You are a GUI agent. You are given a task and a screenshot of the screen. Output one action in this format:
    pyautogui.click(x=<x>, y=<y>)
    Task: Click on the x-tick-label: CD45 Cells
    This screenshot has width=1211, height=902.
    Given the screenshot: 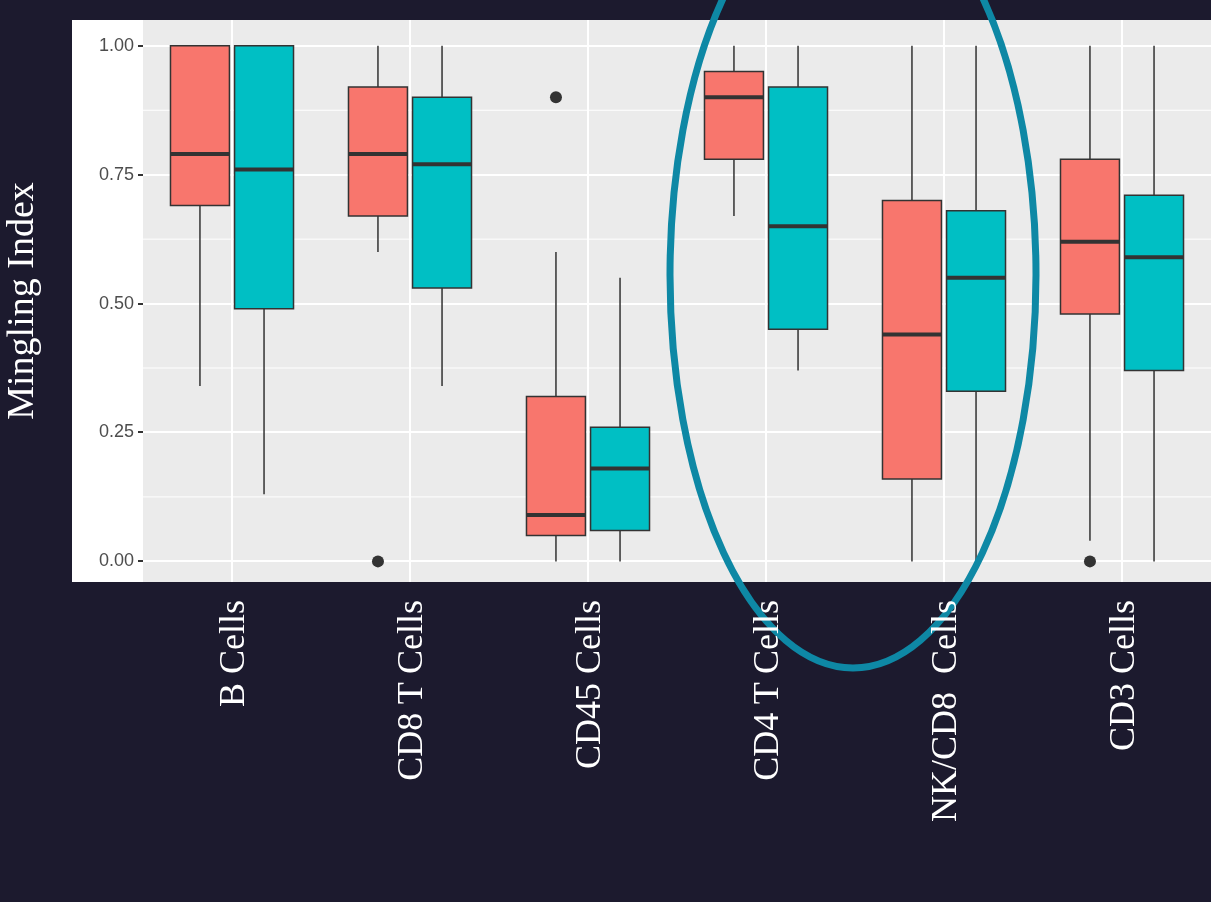 What is the action you would take?
    pyautogui.click(x=588, y=685)
    